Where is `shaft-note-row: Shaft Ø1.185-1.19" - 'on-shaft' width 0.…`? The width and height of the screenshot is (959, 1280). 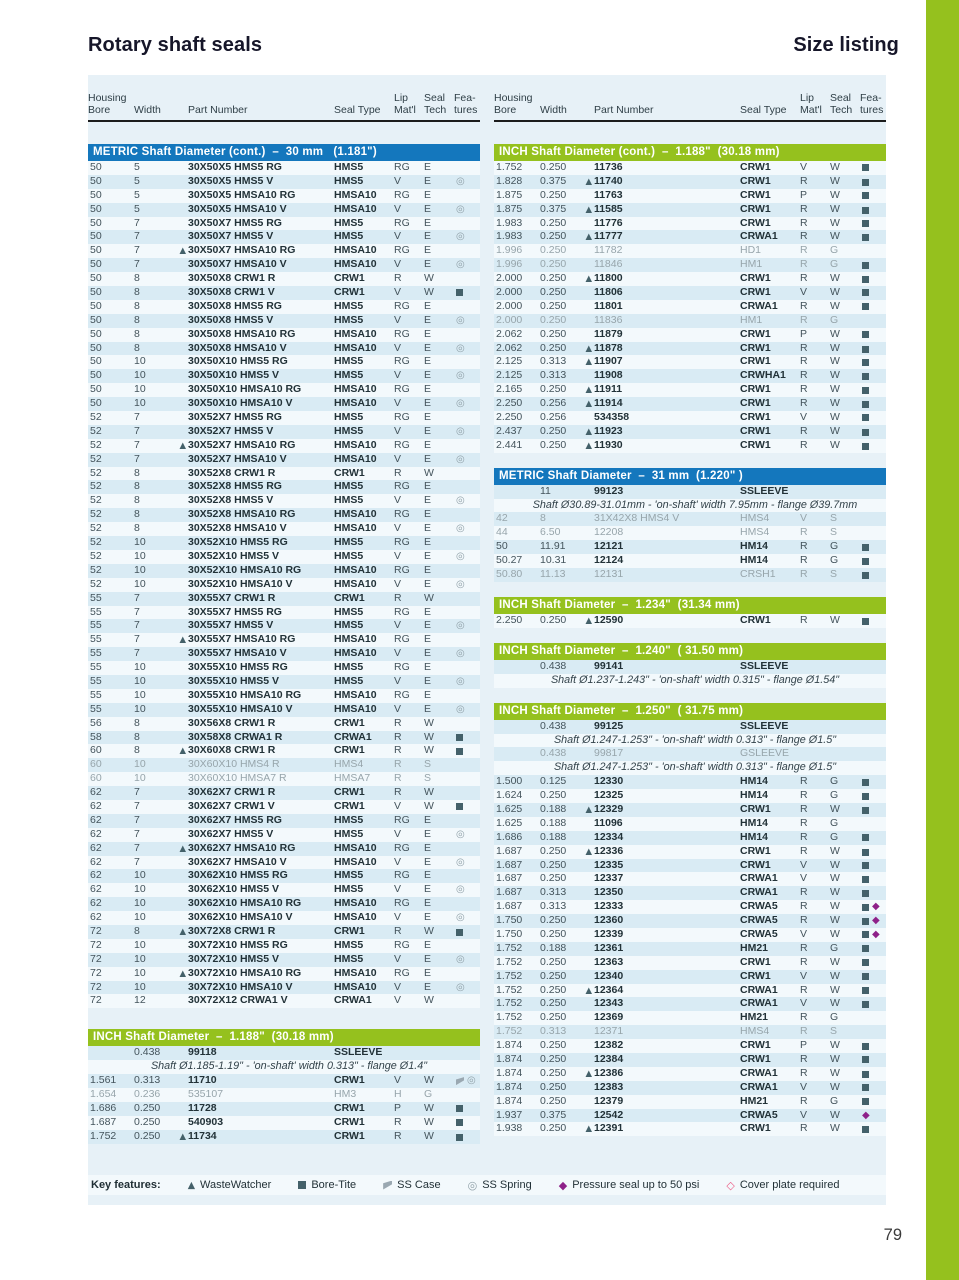
shaft-note-row: Shaft Ø1.185-1.19" - 'on-shaft' width 0.… is located at coordinates (284, 1067).